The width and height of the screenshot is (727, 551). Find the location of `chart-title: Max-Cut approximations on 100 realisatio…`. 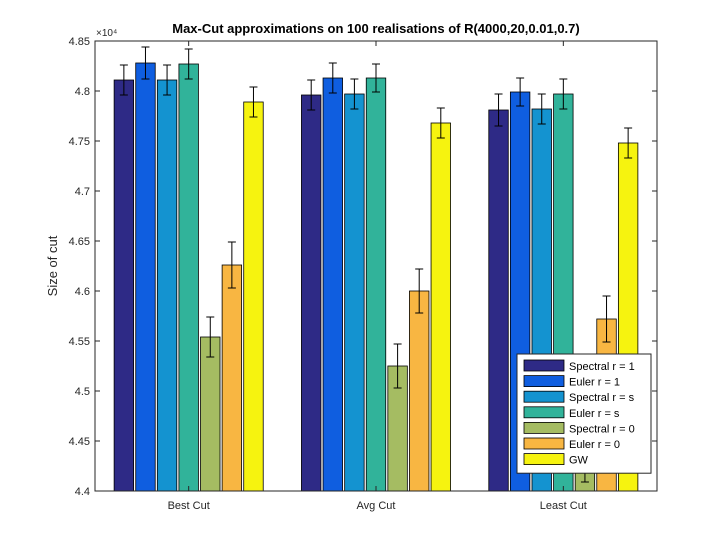

chart-title: Max-Cut approximations on 100 realisatio… is located at coordinates (375, 28).